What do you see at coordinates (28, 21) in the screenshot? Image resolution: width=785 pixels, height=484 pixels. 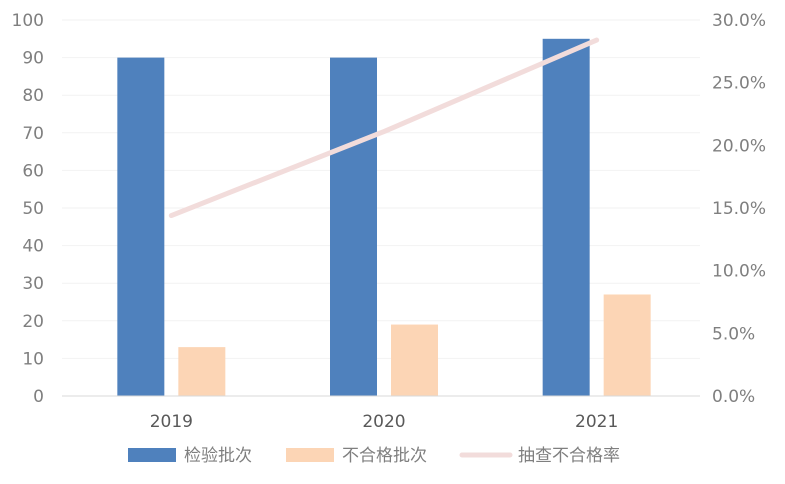 I see `left-tick-label: 100` at bounding box center [28, 21].